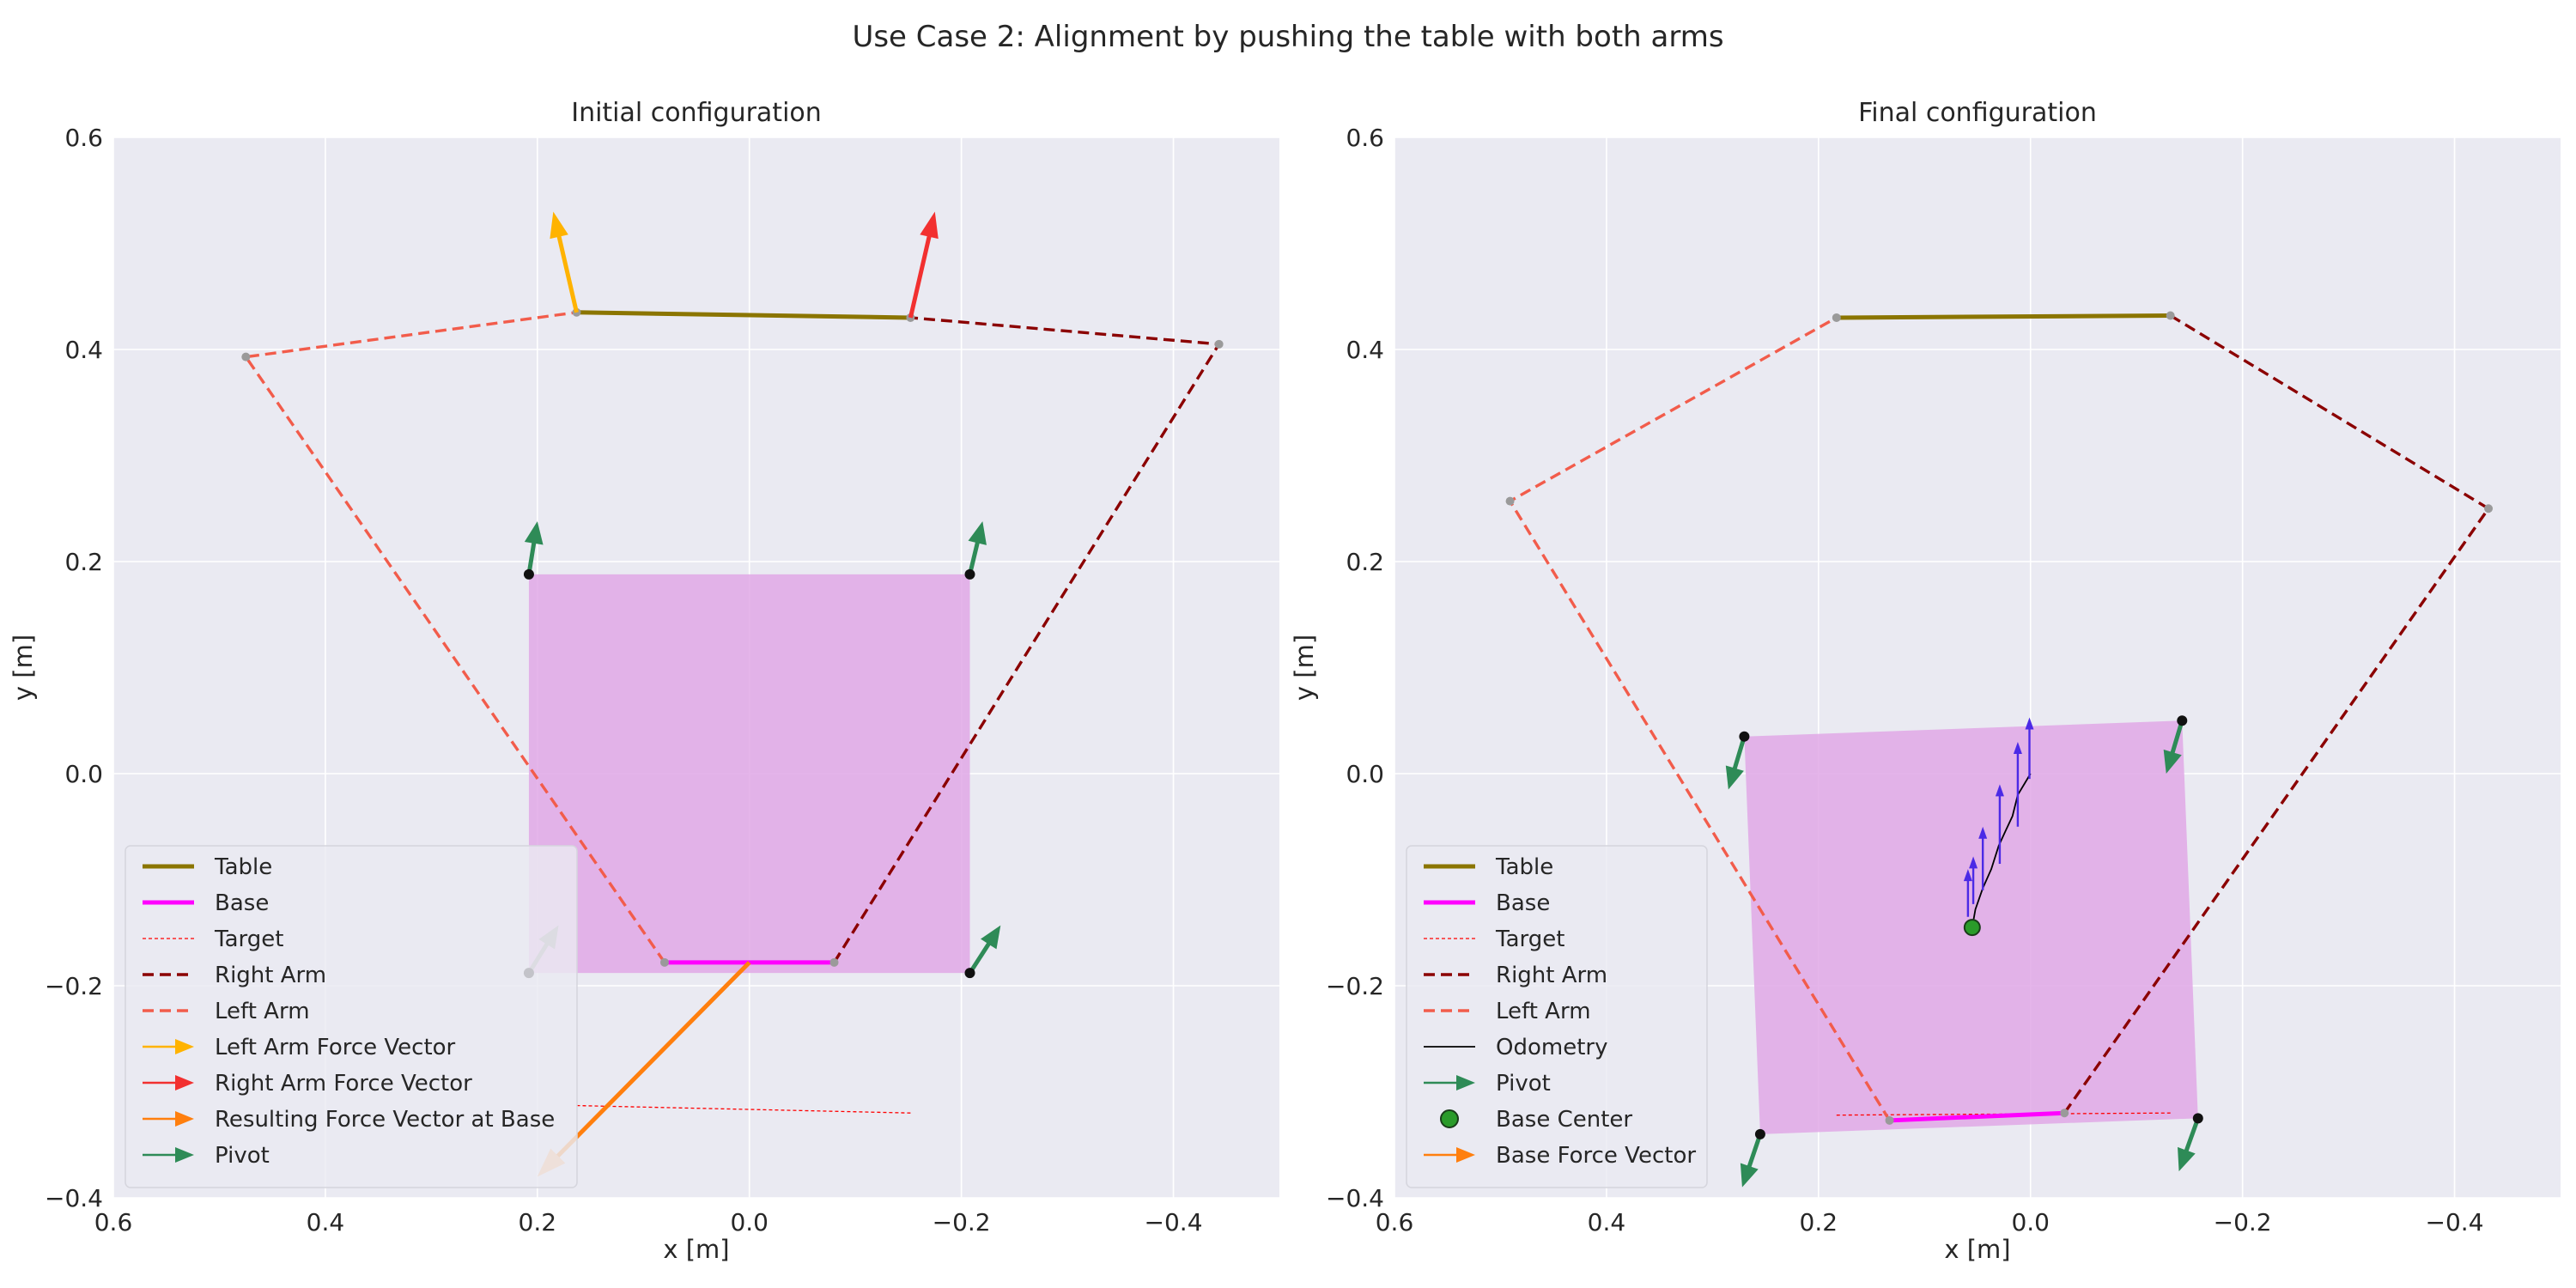 This screenshot has width=2576, height=1288. Describe the element at coordinates (1972, 928) in the screenshot. I see `base-center-marker` at that location.